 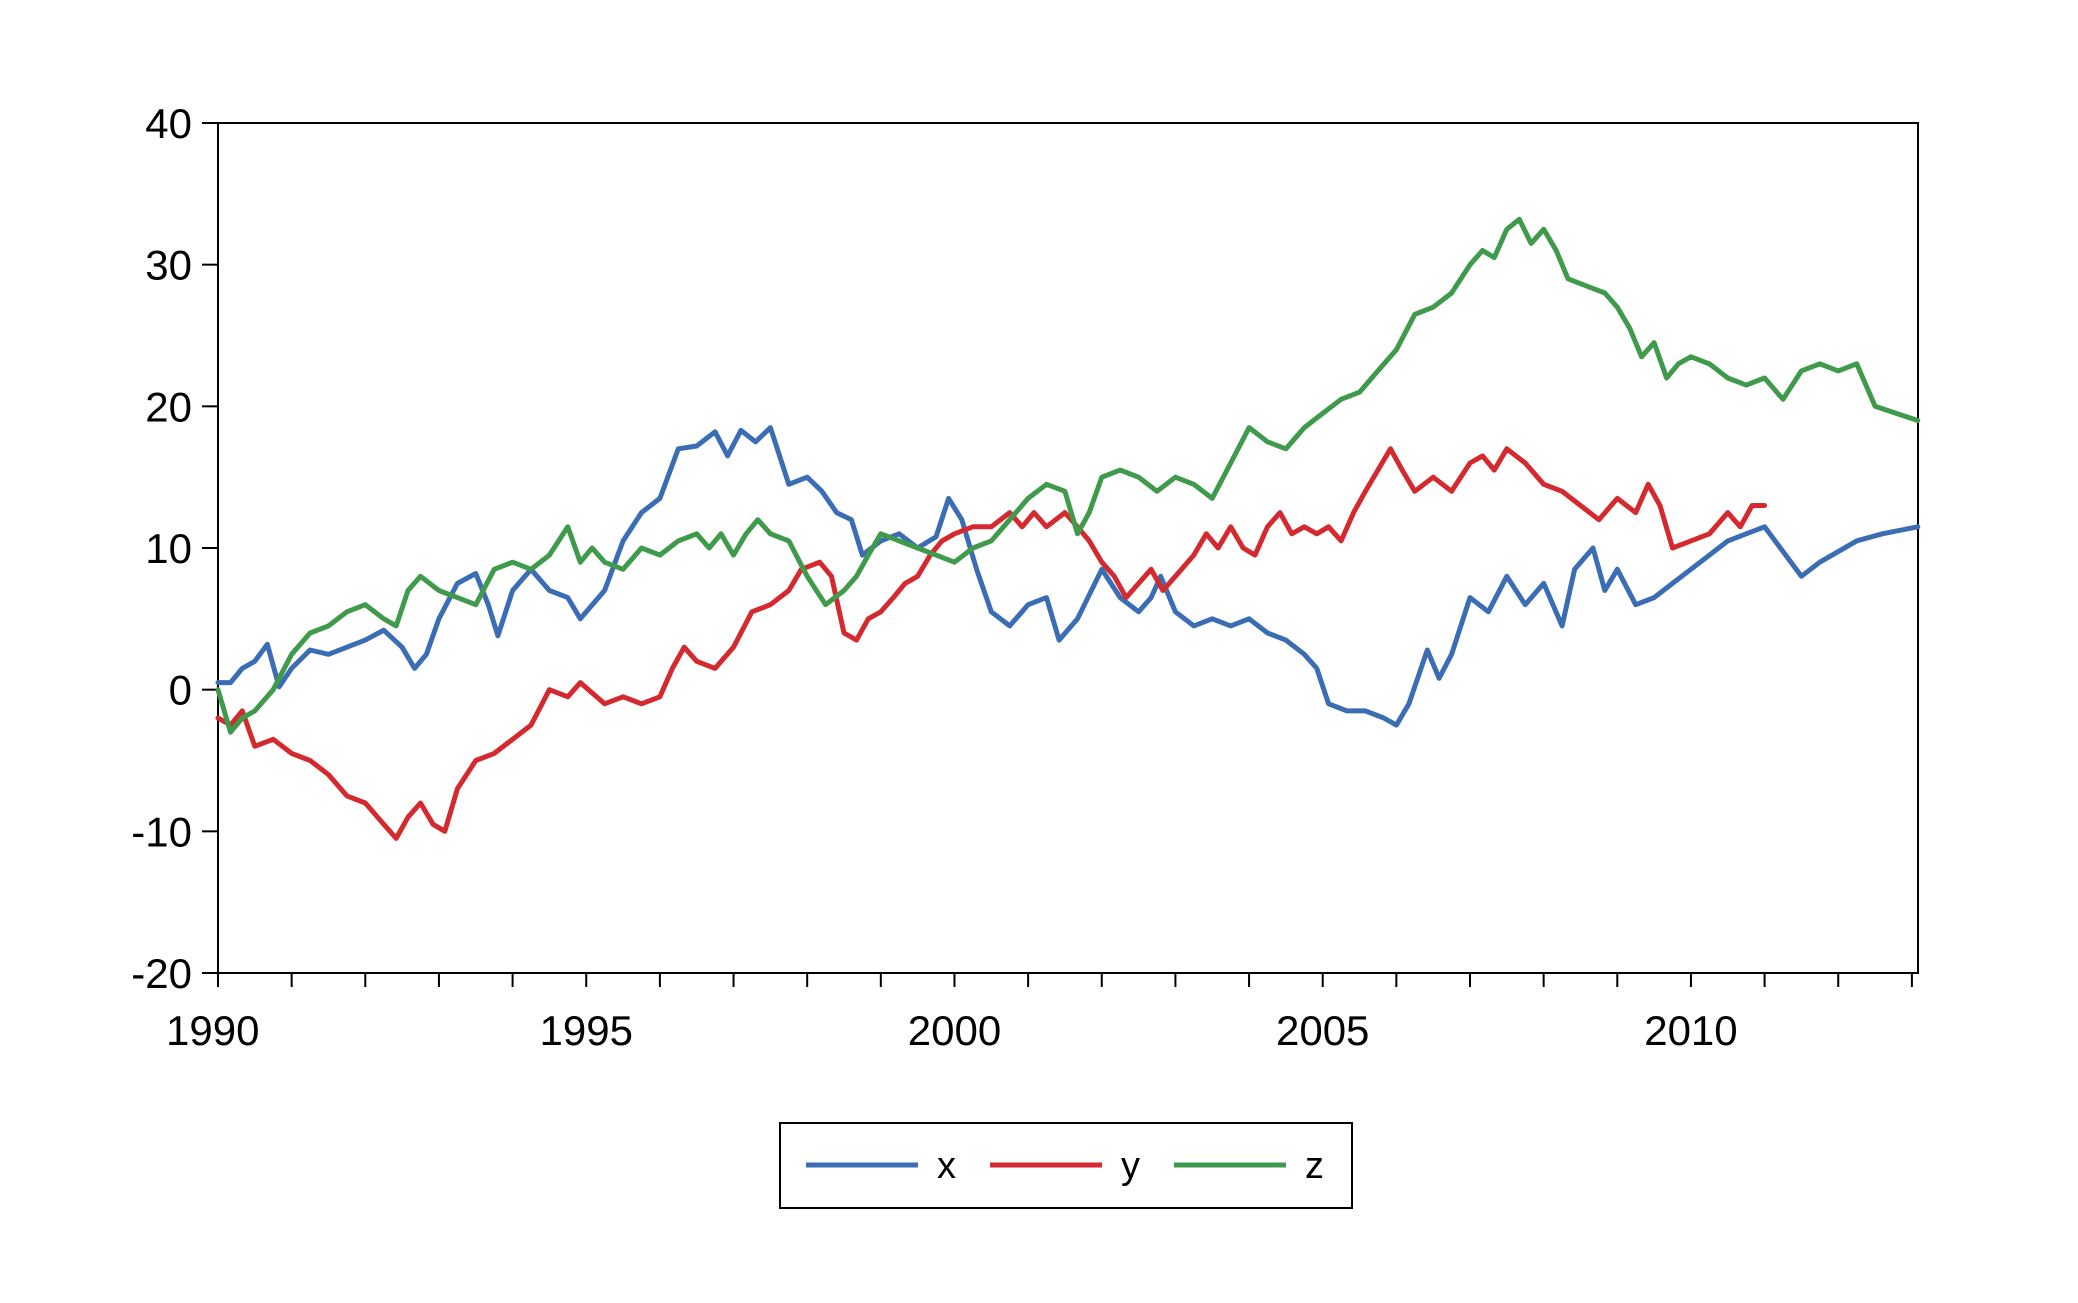 I want to click on y-tick-label: 0, so click(x=180, y=690).